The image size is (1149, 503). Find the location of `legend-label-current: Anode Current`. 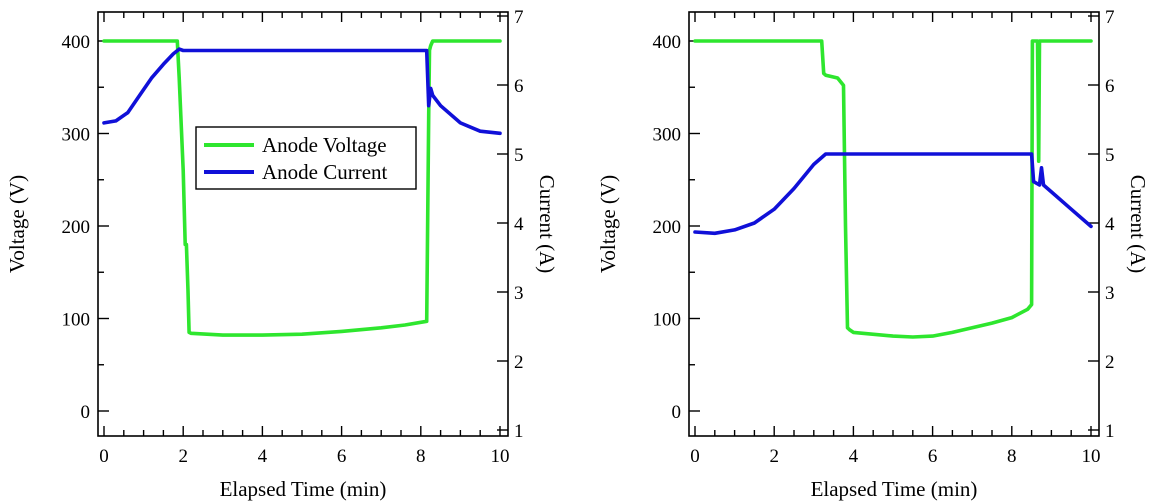

legend-label-current: Anode Current is located at coordinates (325, 172).